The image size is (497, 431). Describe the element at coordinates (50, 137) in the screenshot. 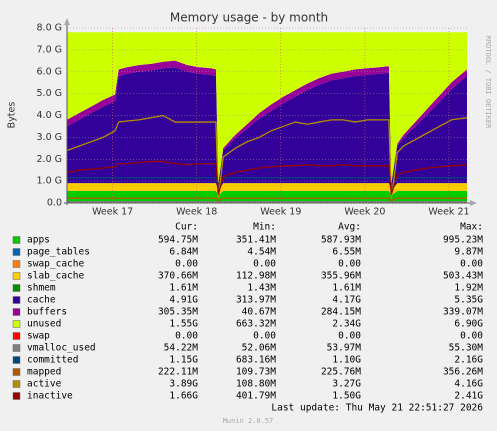

I see `y-tick-label: 3.0 G` at that location.